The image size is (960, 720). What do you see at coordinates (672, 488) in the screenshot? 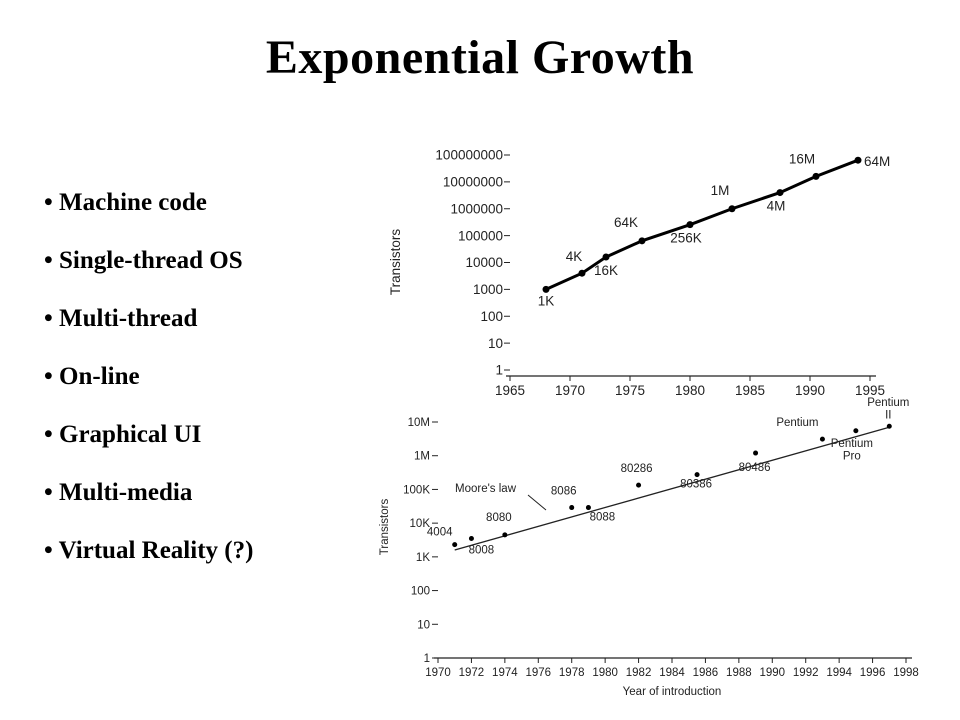
I see `trend-line` at bounding box center [672, 488].